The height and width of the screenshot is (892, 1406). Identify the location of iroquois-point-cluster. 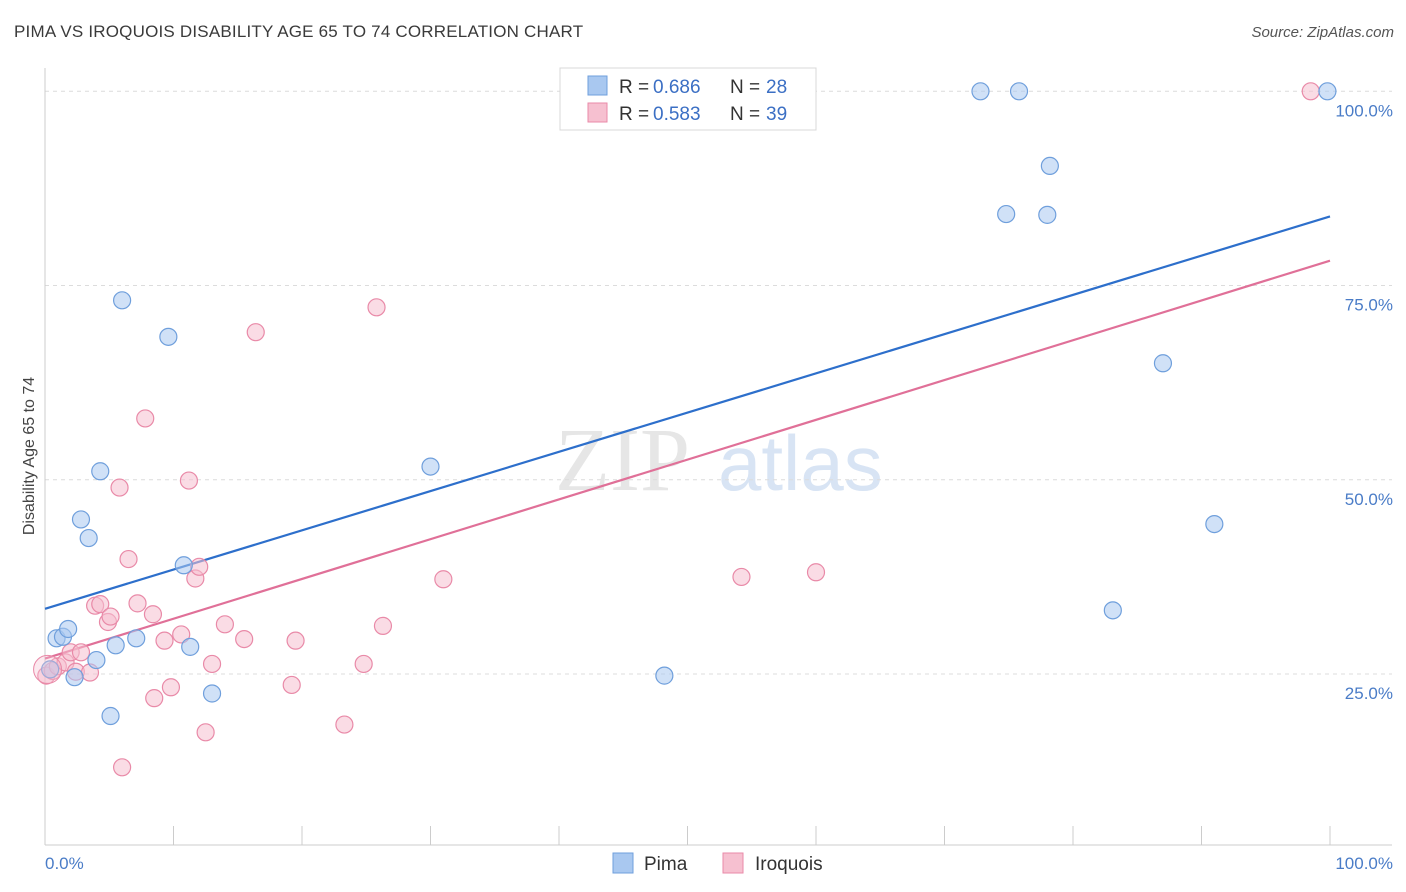
(48, 669).